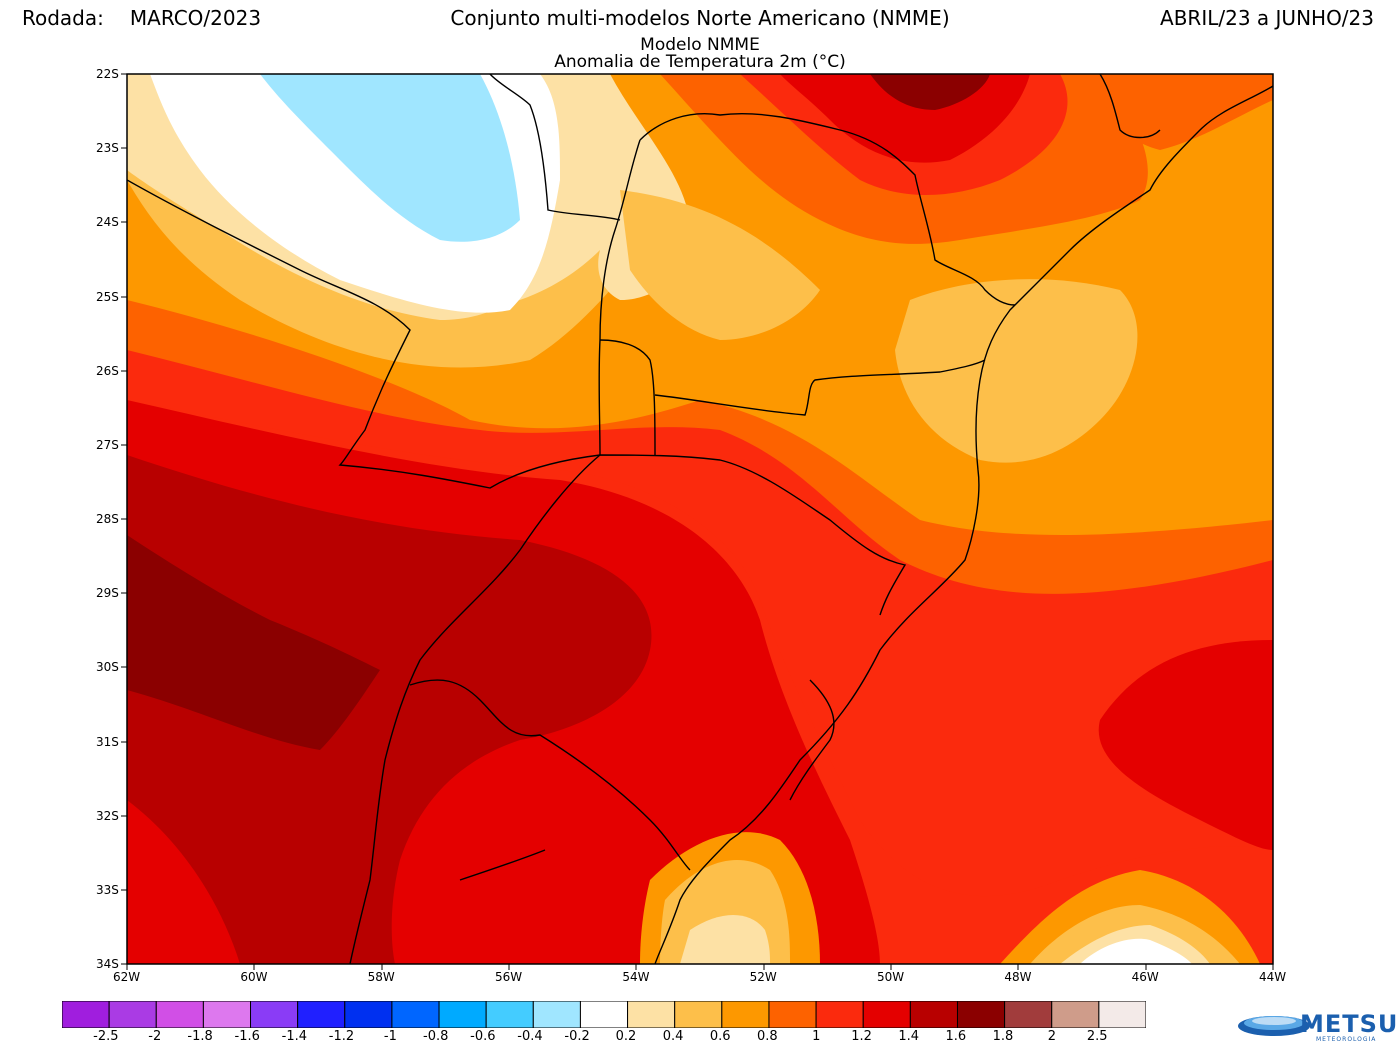 The height and width of the screenshot is (1052, 1400). Describe the element at coordinates (530, 1036) in the screenshot. I see `legend-tick-label: -0.4` at that location.